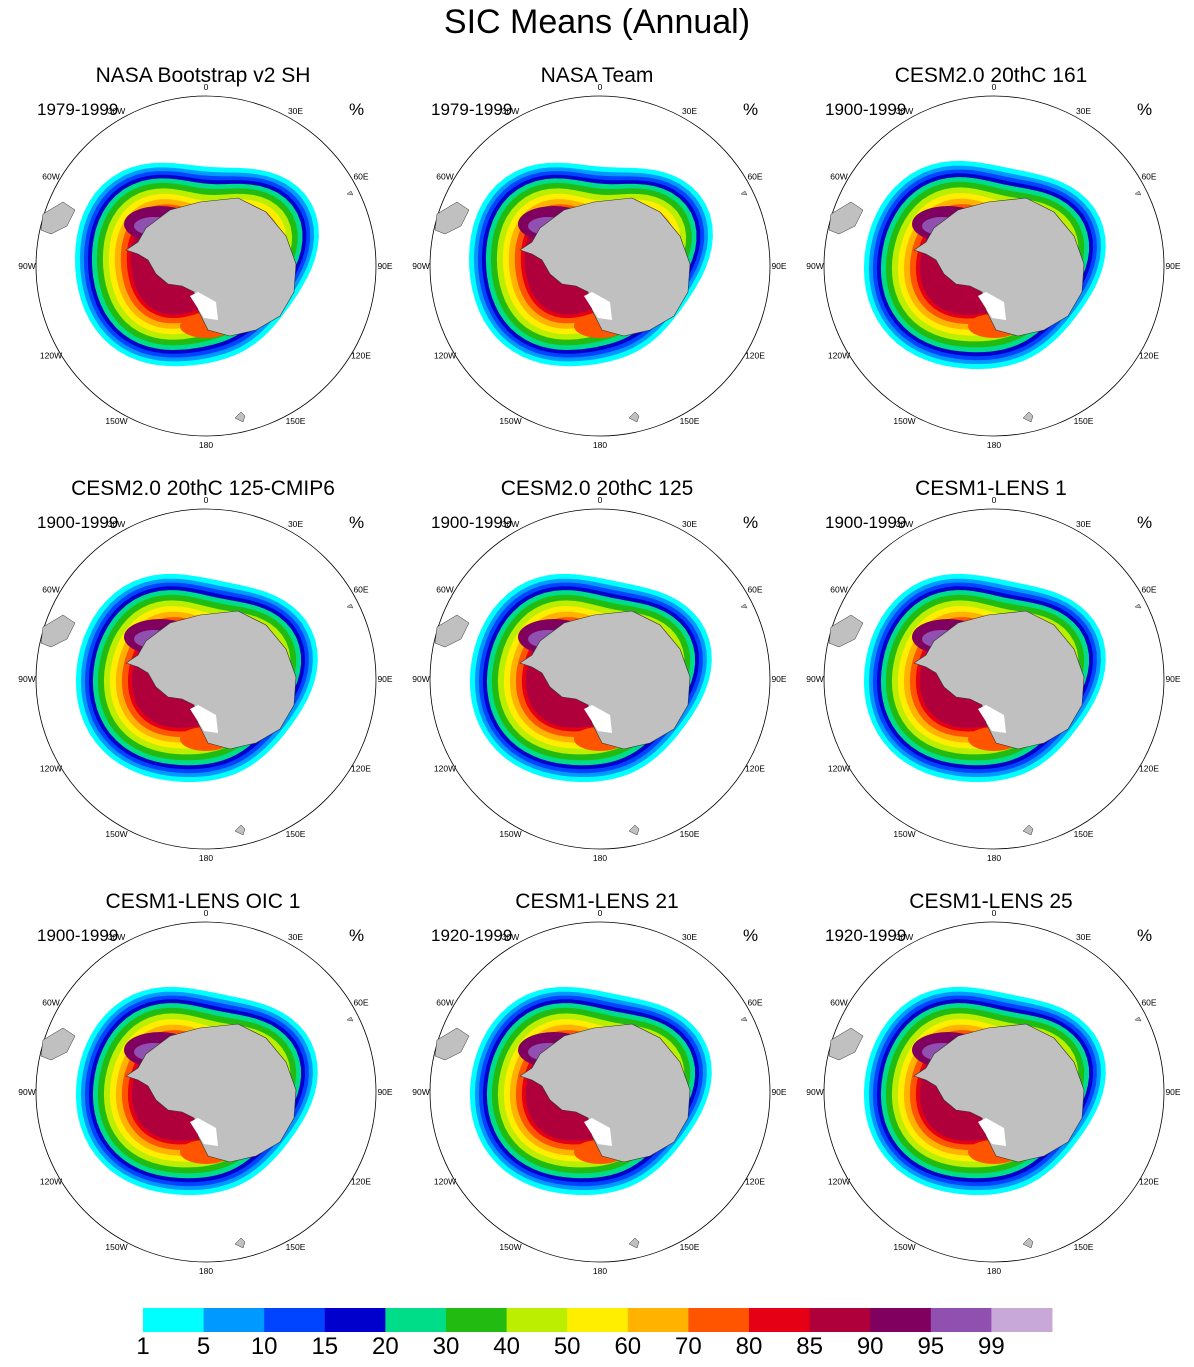  What do you see at coordinates (870, 1346) in the screenshot?
I see `colorbar-level-label: 90` at bounding box center [870, 1346].